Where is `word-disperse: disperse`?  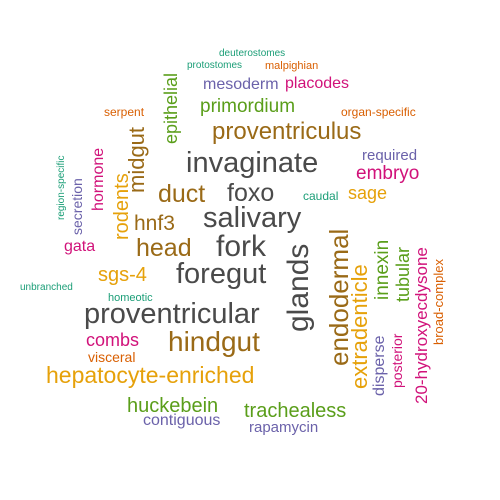
word-disperse: disperse is located at coordinates (379, 365).